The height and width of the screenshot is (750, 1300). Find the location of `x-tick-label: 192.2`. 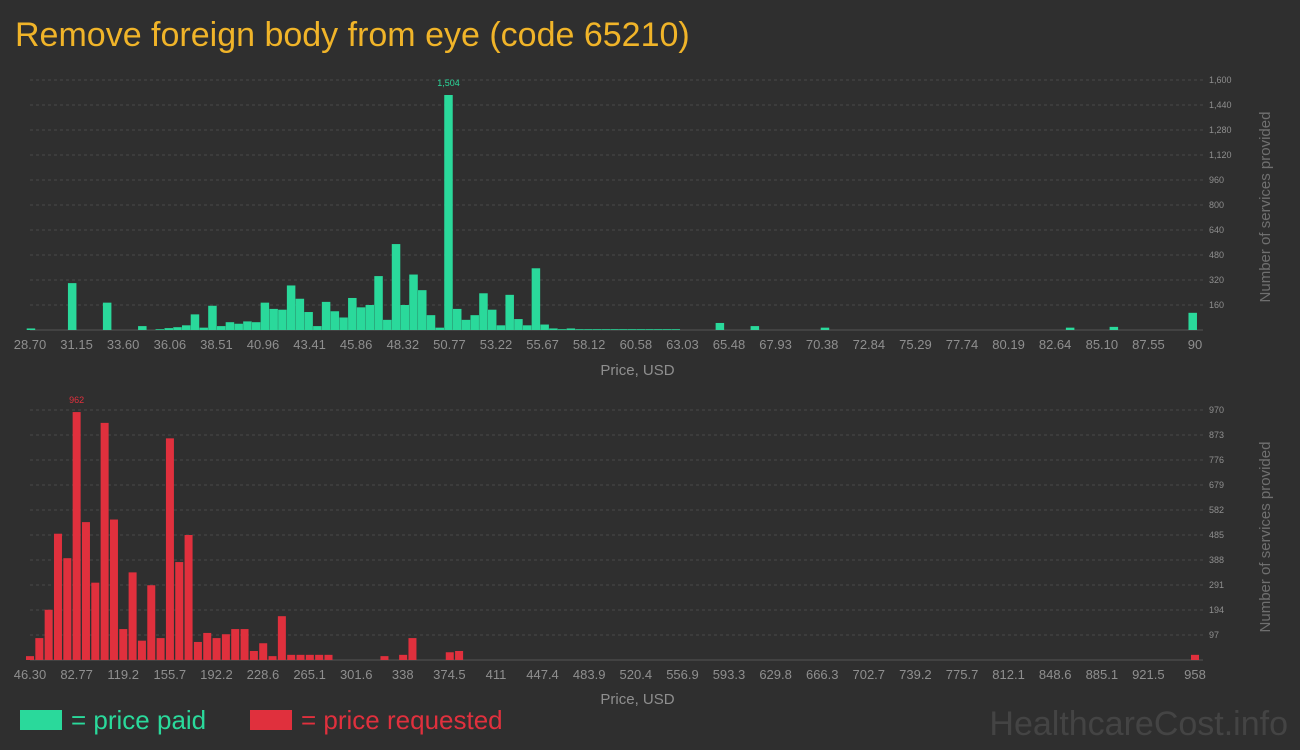

x-tick-label: 192.2 is located at coordinates (216, 674).